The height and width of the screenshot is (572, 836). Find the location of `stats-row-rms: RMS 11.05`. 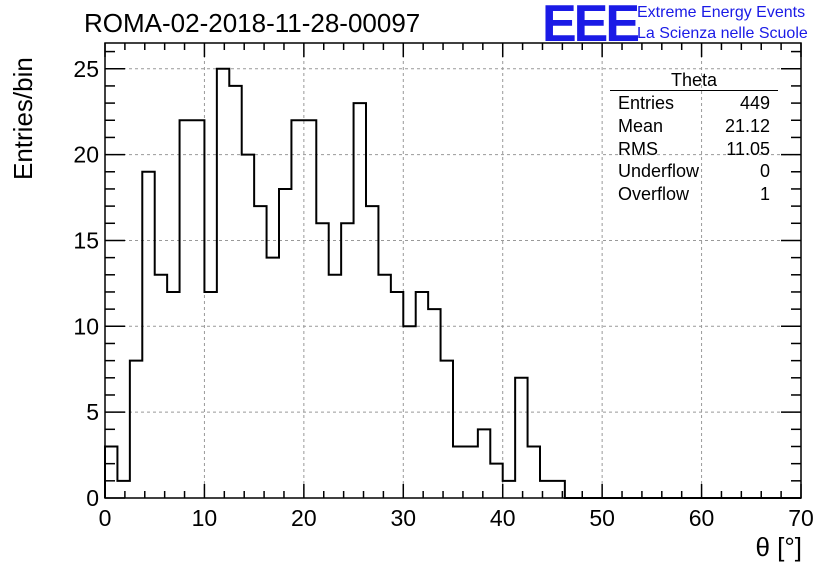

stats-row-rms: RMS 11.05 is located at coordinates (694, 149).